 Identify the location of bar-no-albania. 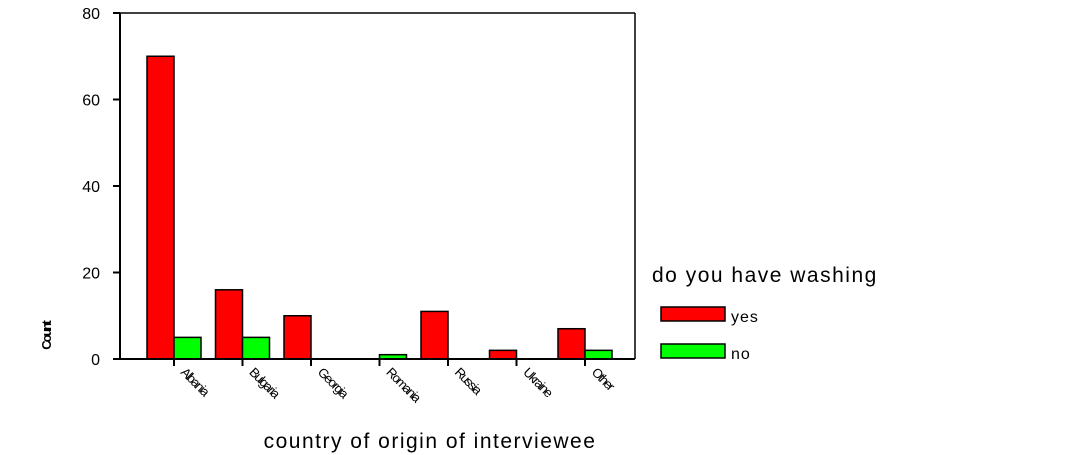
(187, 348).